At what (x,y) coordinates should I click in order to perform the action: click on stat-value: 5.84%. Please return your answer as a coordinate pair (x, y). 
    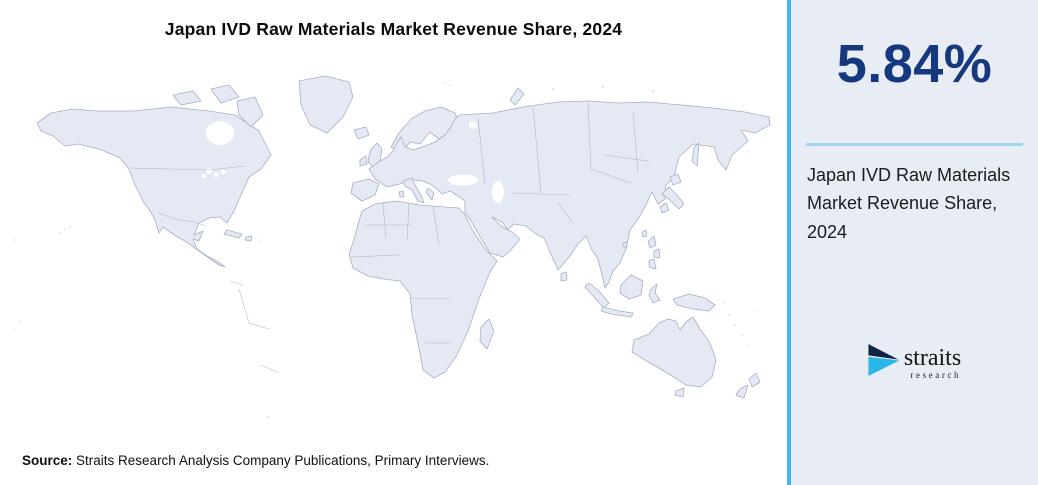
    Looking at the image, I should click on (914, 64).